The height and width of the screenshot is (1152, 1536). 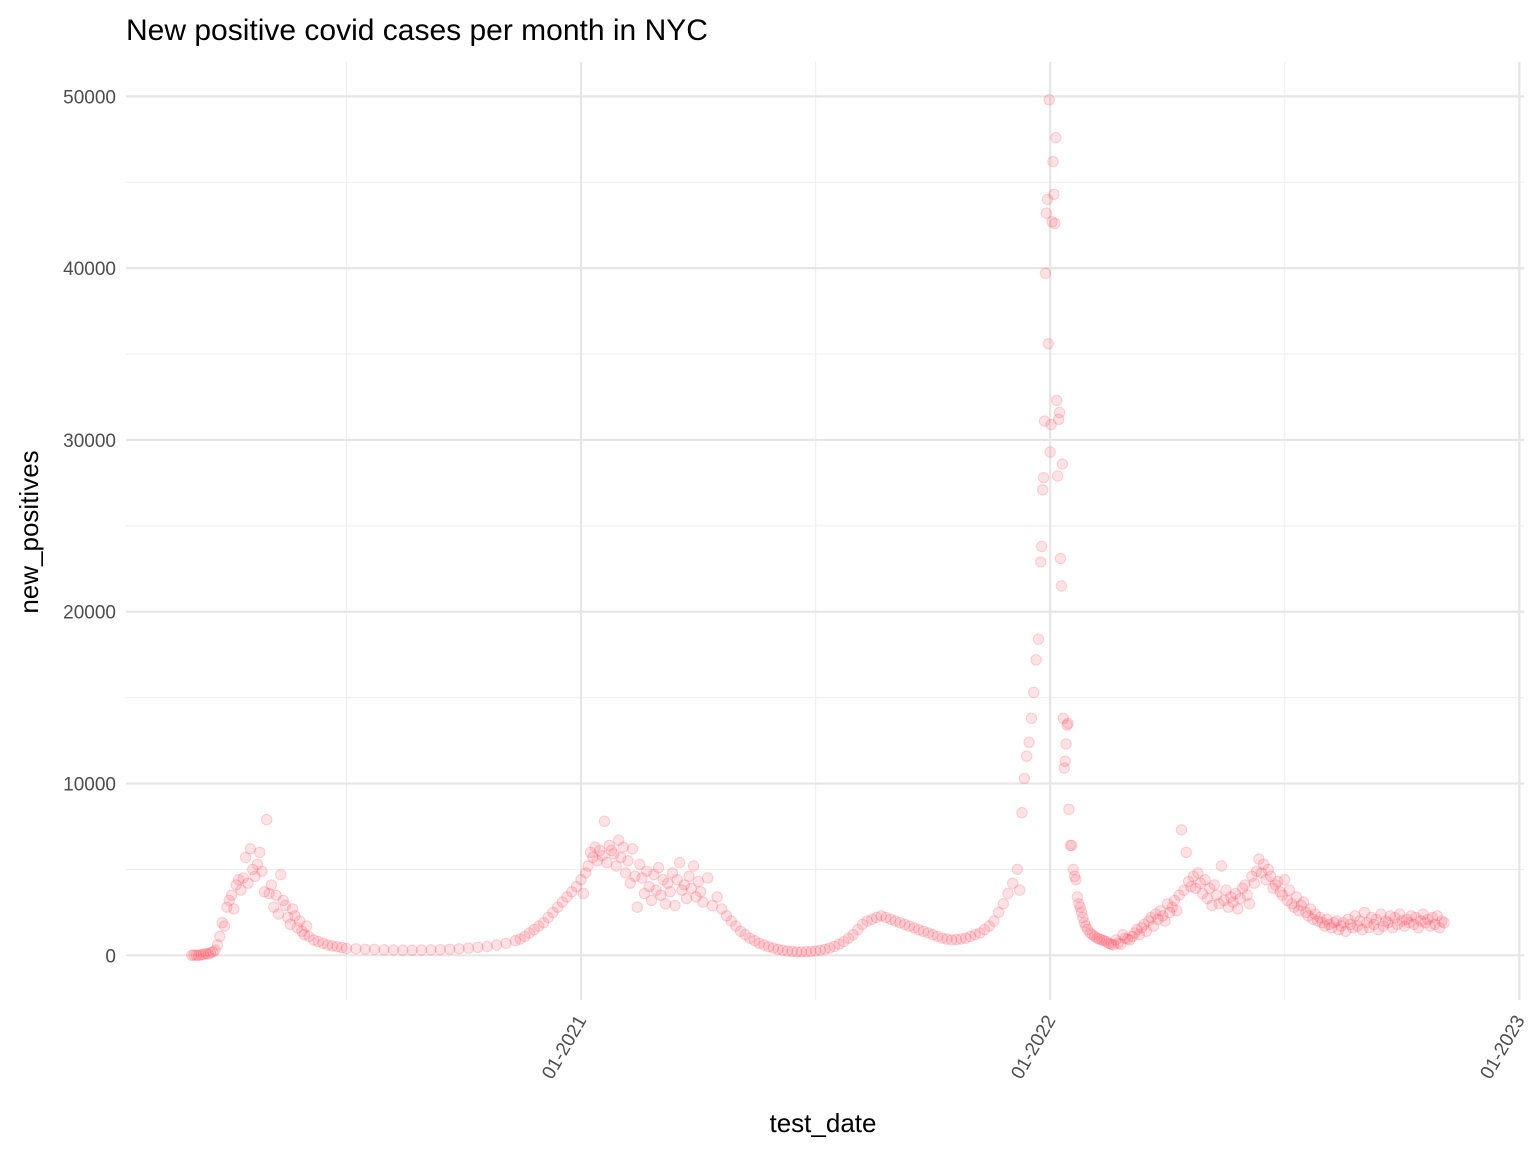 I want to click on y-tick-label: 20000, so click(x=89, y=613).